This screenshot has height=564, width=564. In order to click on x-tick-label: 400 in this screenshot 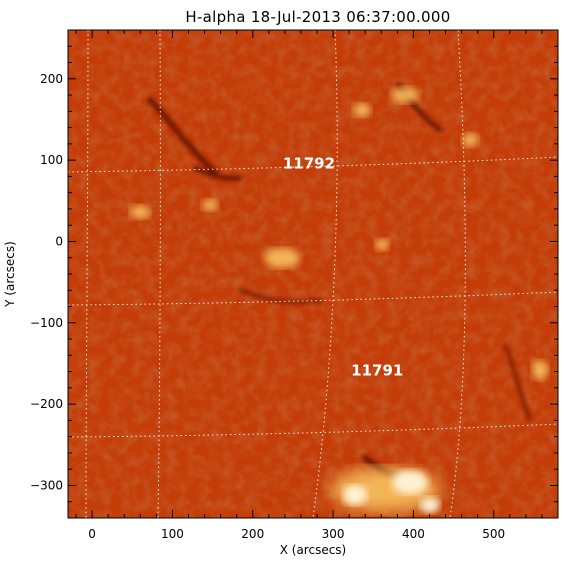, I will do `click(413, 534)`.